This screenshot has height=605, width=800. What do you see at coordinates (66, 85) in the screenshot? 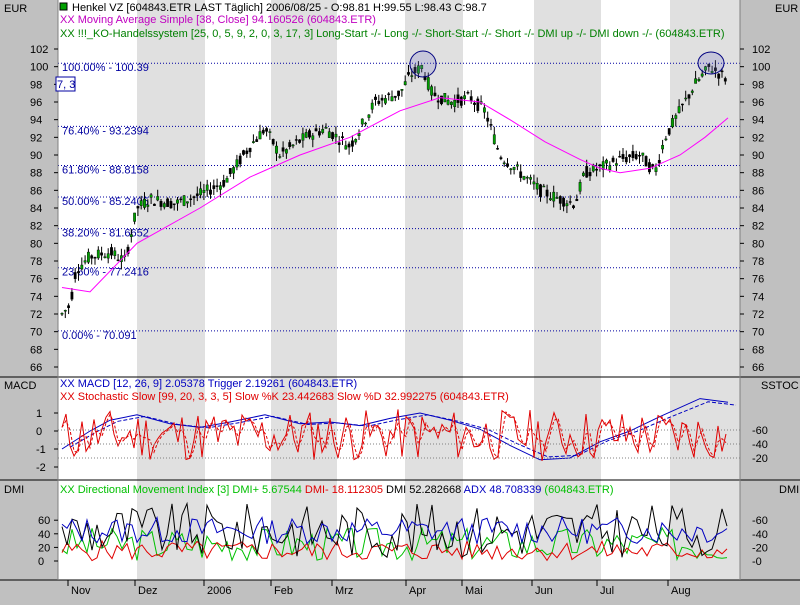
I see `cursor-value: 7, 3` at bounding box center [66, 85].